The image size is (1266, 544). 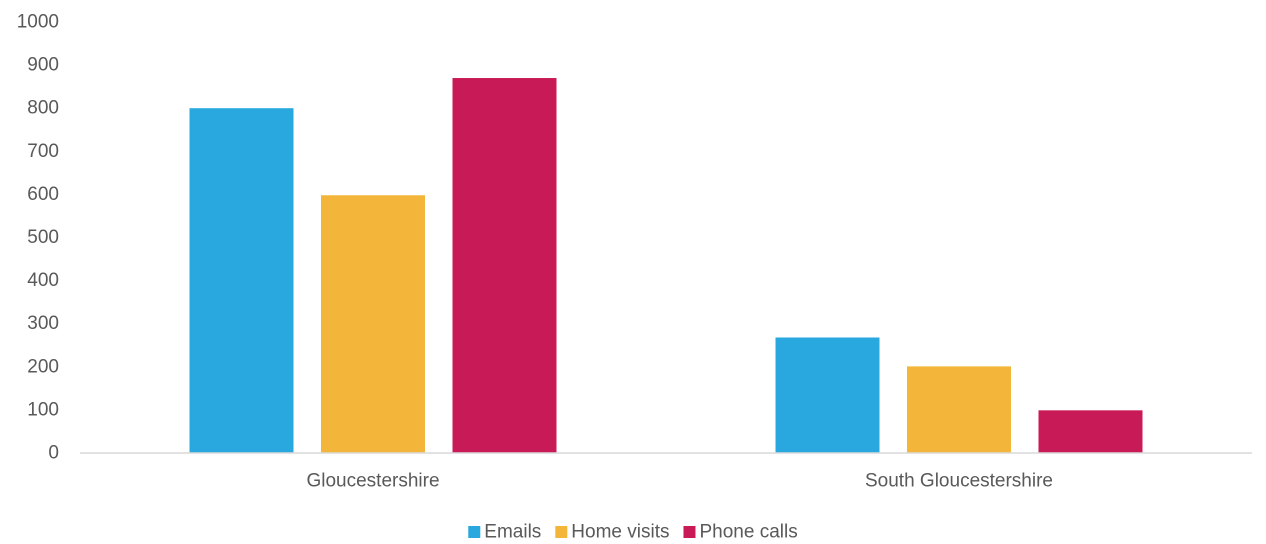 I want to click on y-tick-label: 900, so click(x=43, y=65).